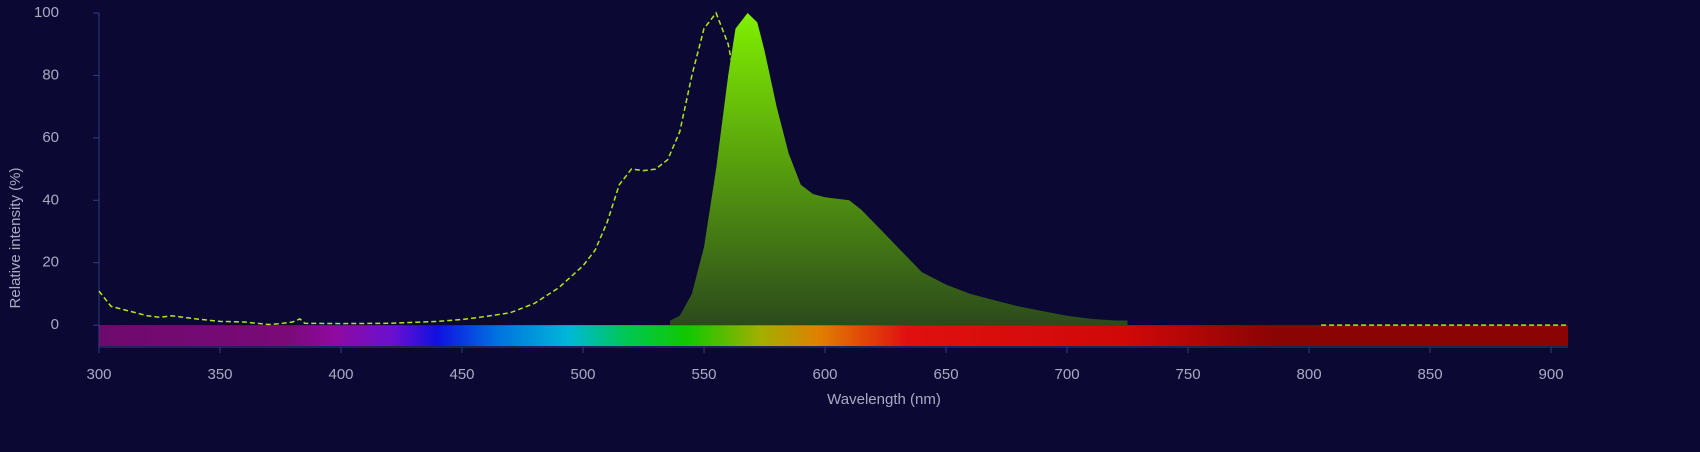 The width and height of the screenshot is (1700, 452). I want to click on x-tick-label: 650, so click(946, 374).